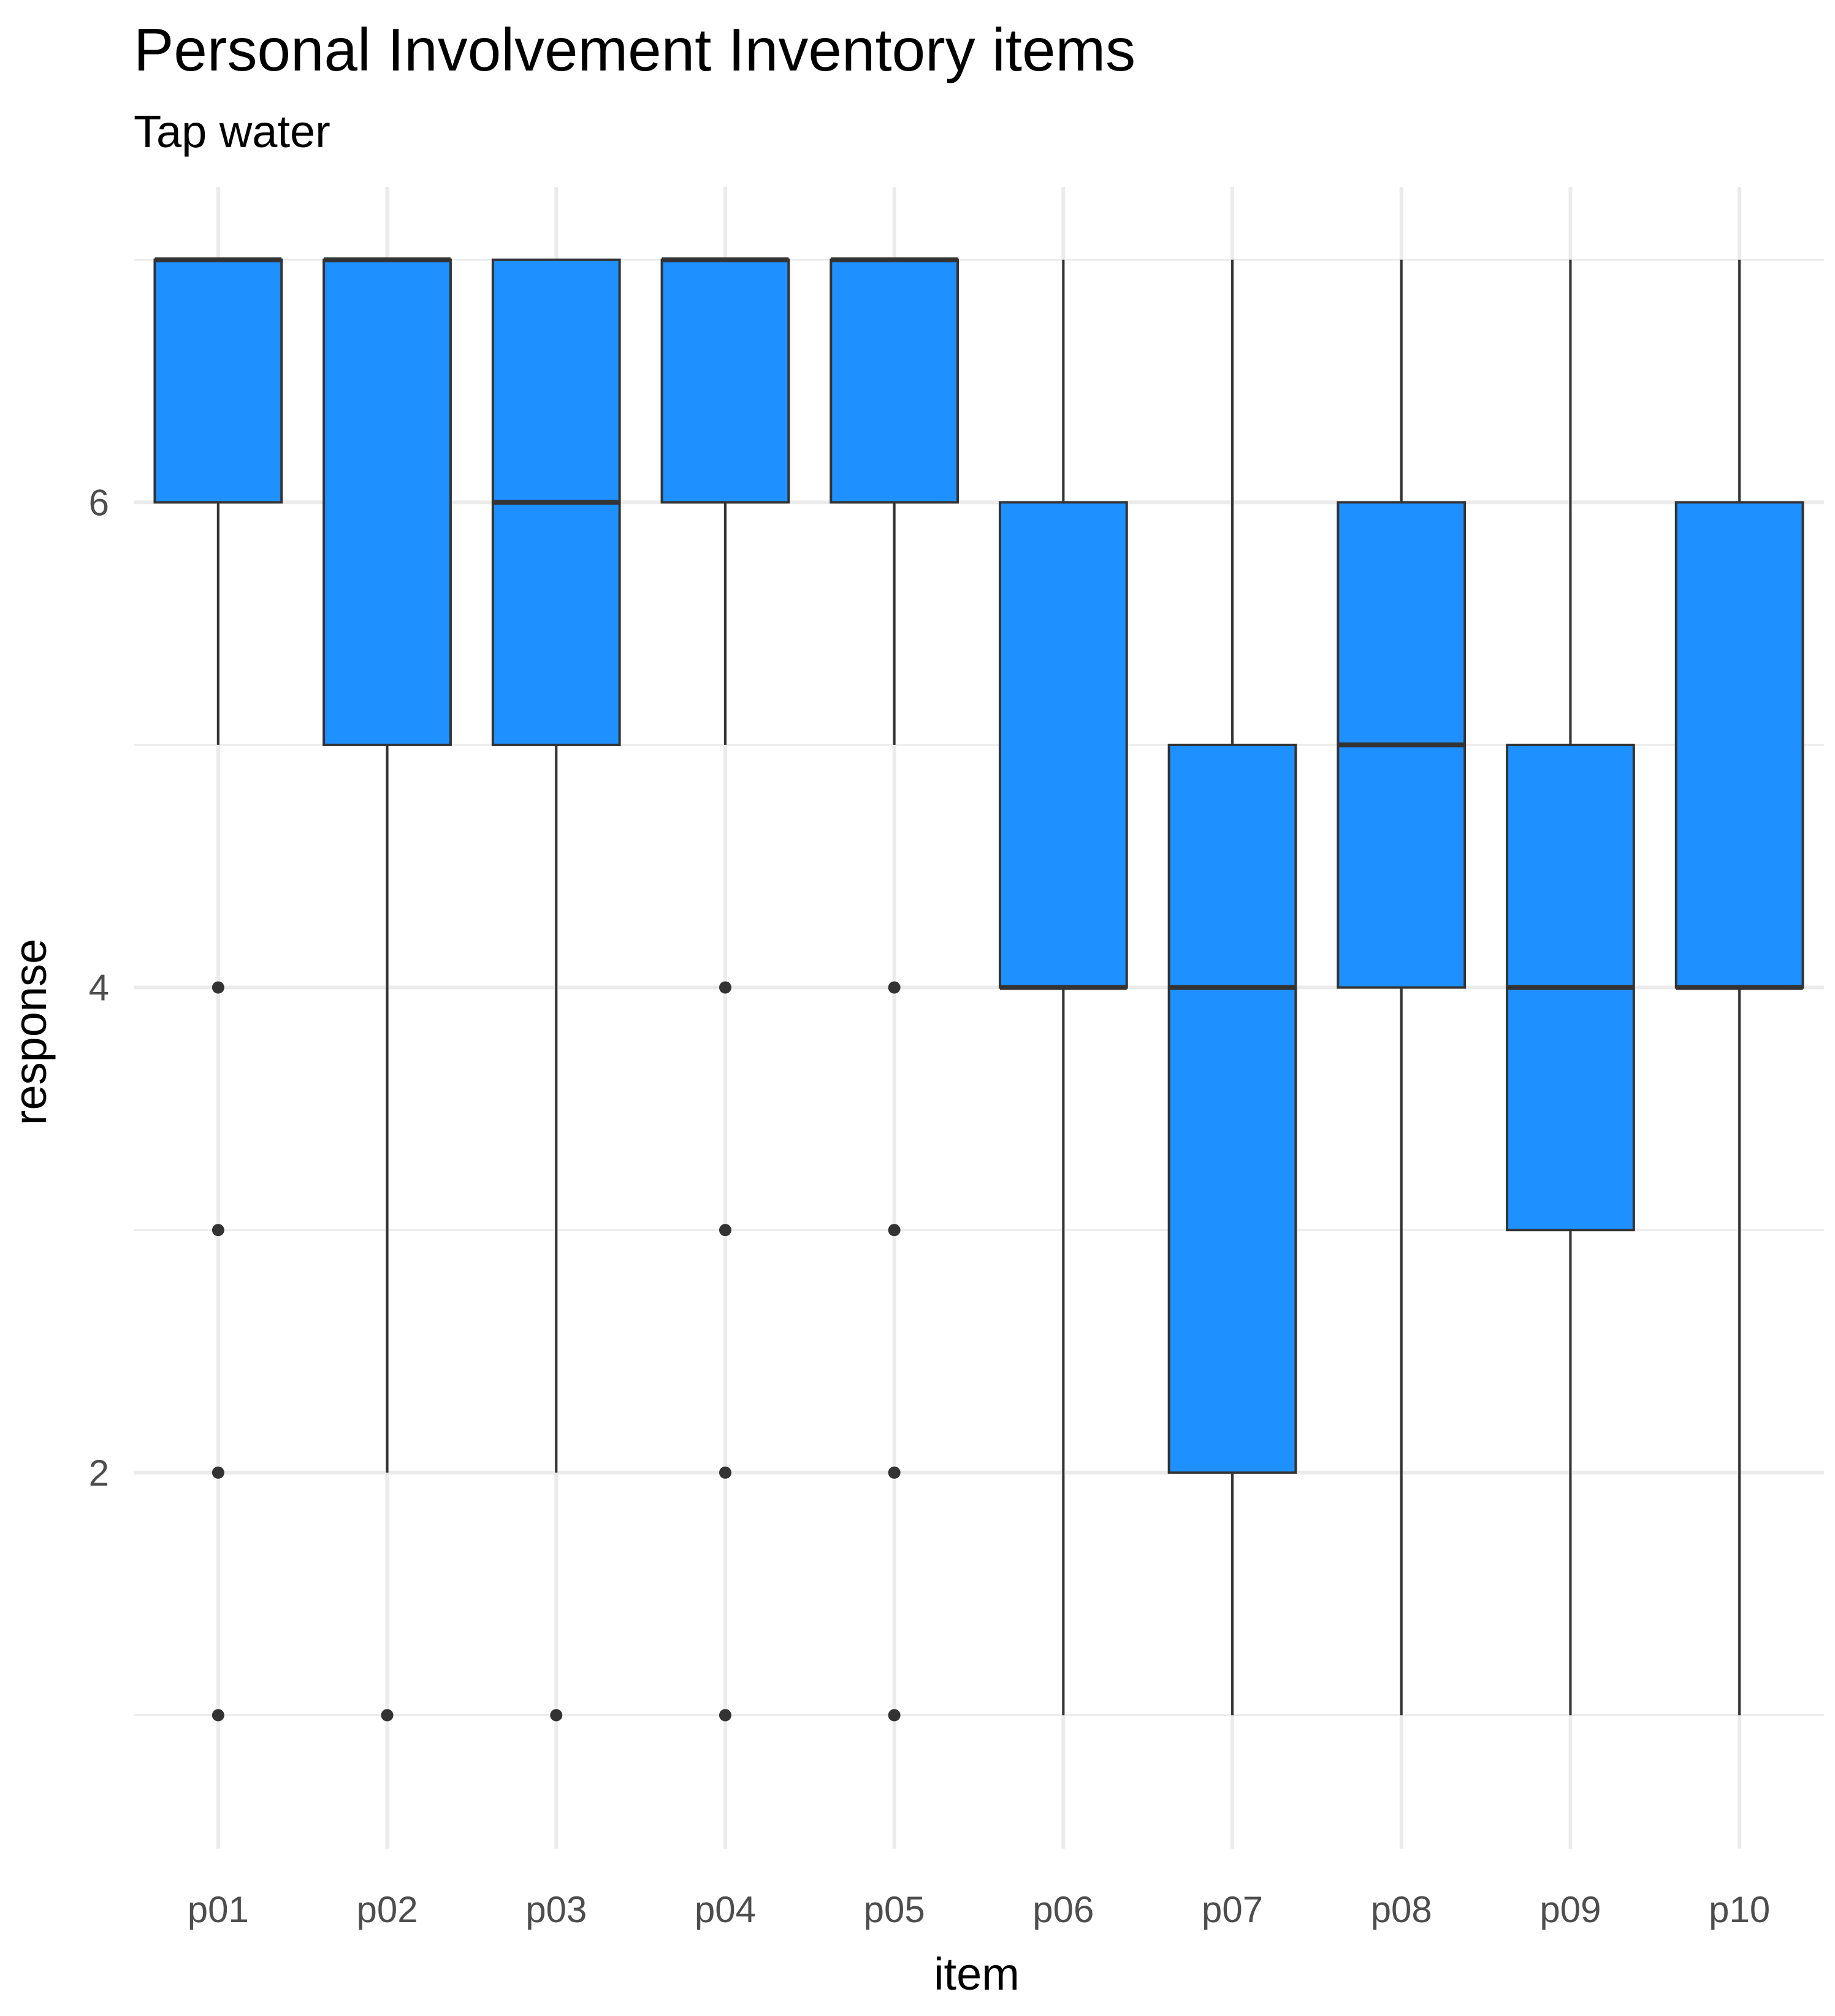 The width and height of the screenshot is (1835, 2016). I want to click on box-p05, so click(894, 989).